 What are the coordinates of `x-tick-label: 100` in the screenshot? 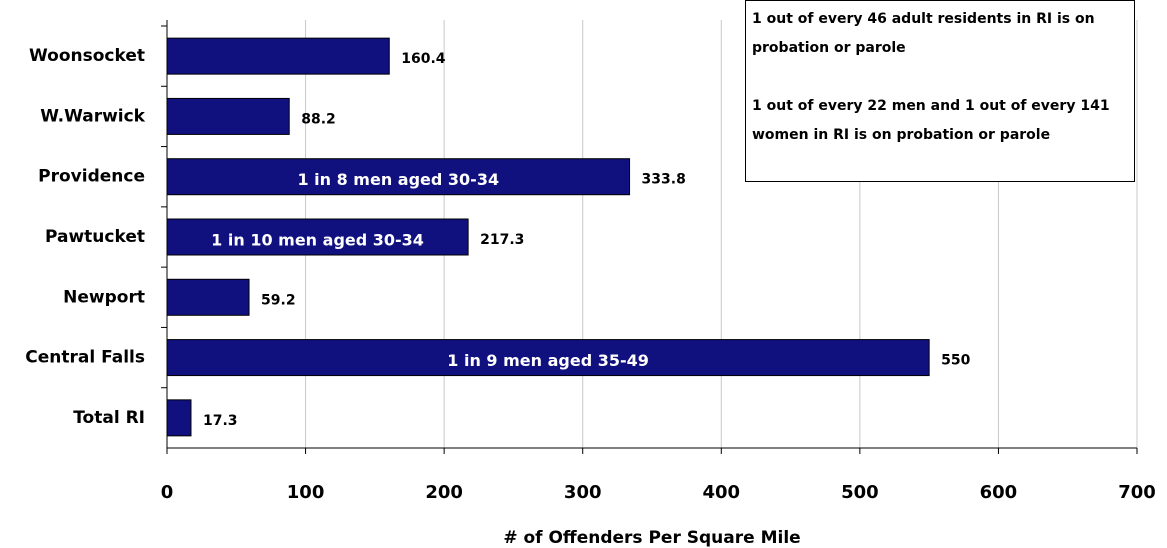 It's located at (306, 492).